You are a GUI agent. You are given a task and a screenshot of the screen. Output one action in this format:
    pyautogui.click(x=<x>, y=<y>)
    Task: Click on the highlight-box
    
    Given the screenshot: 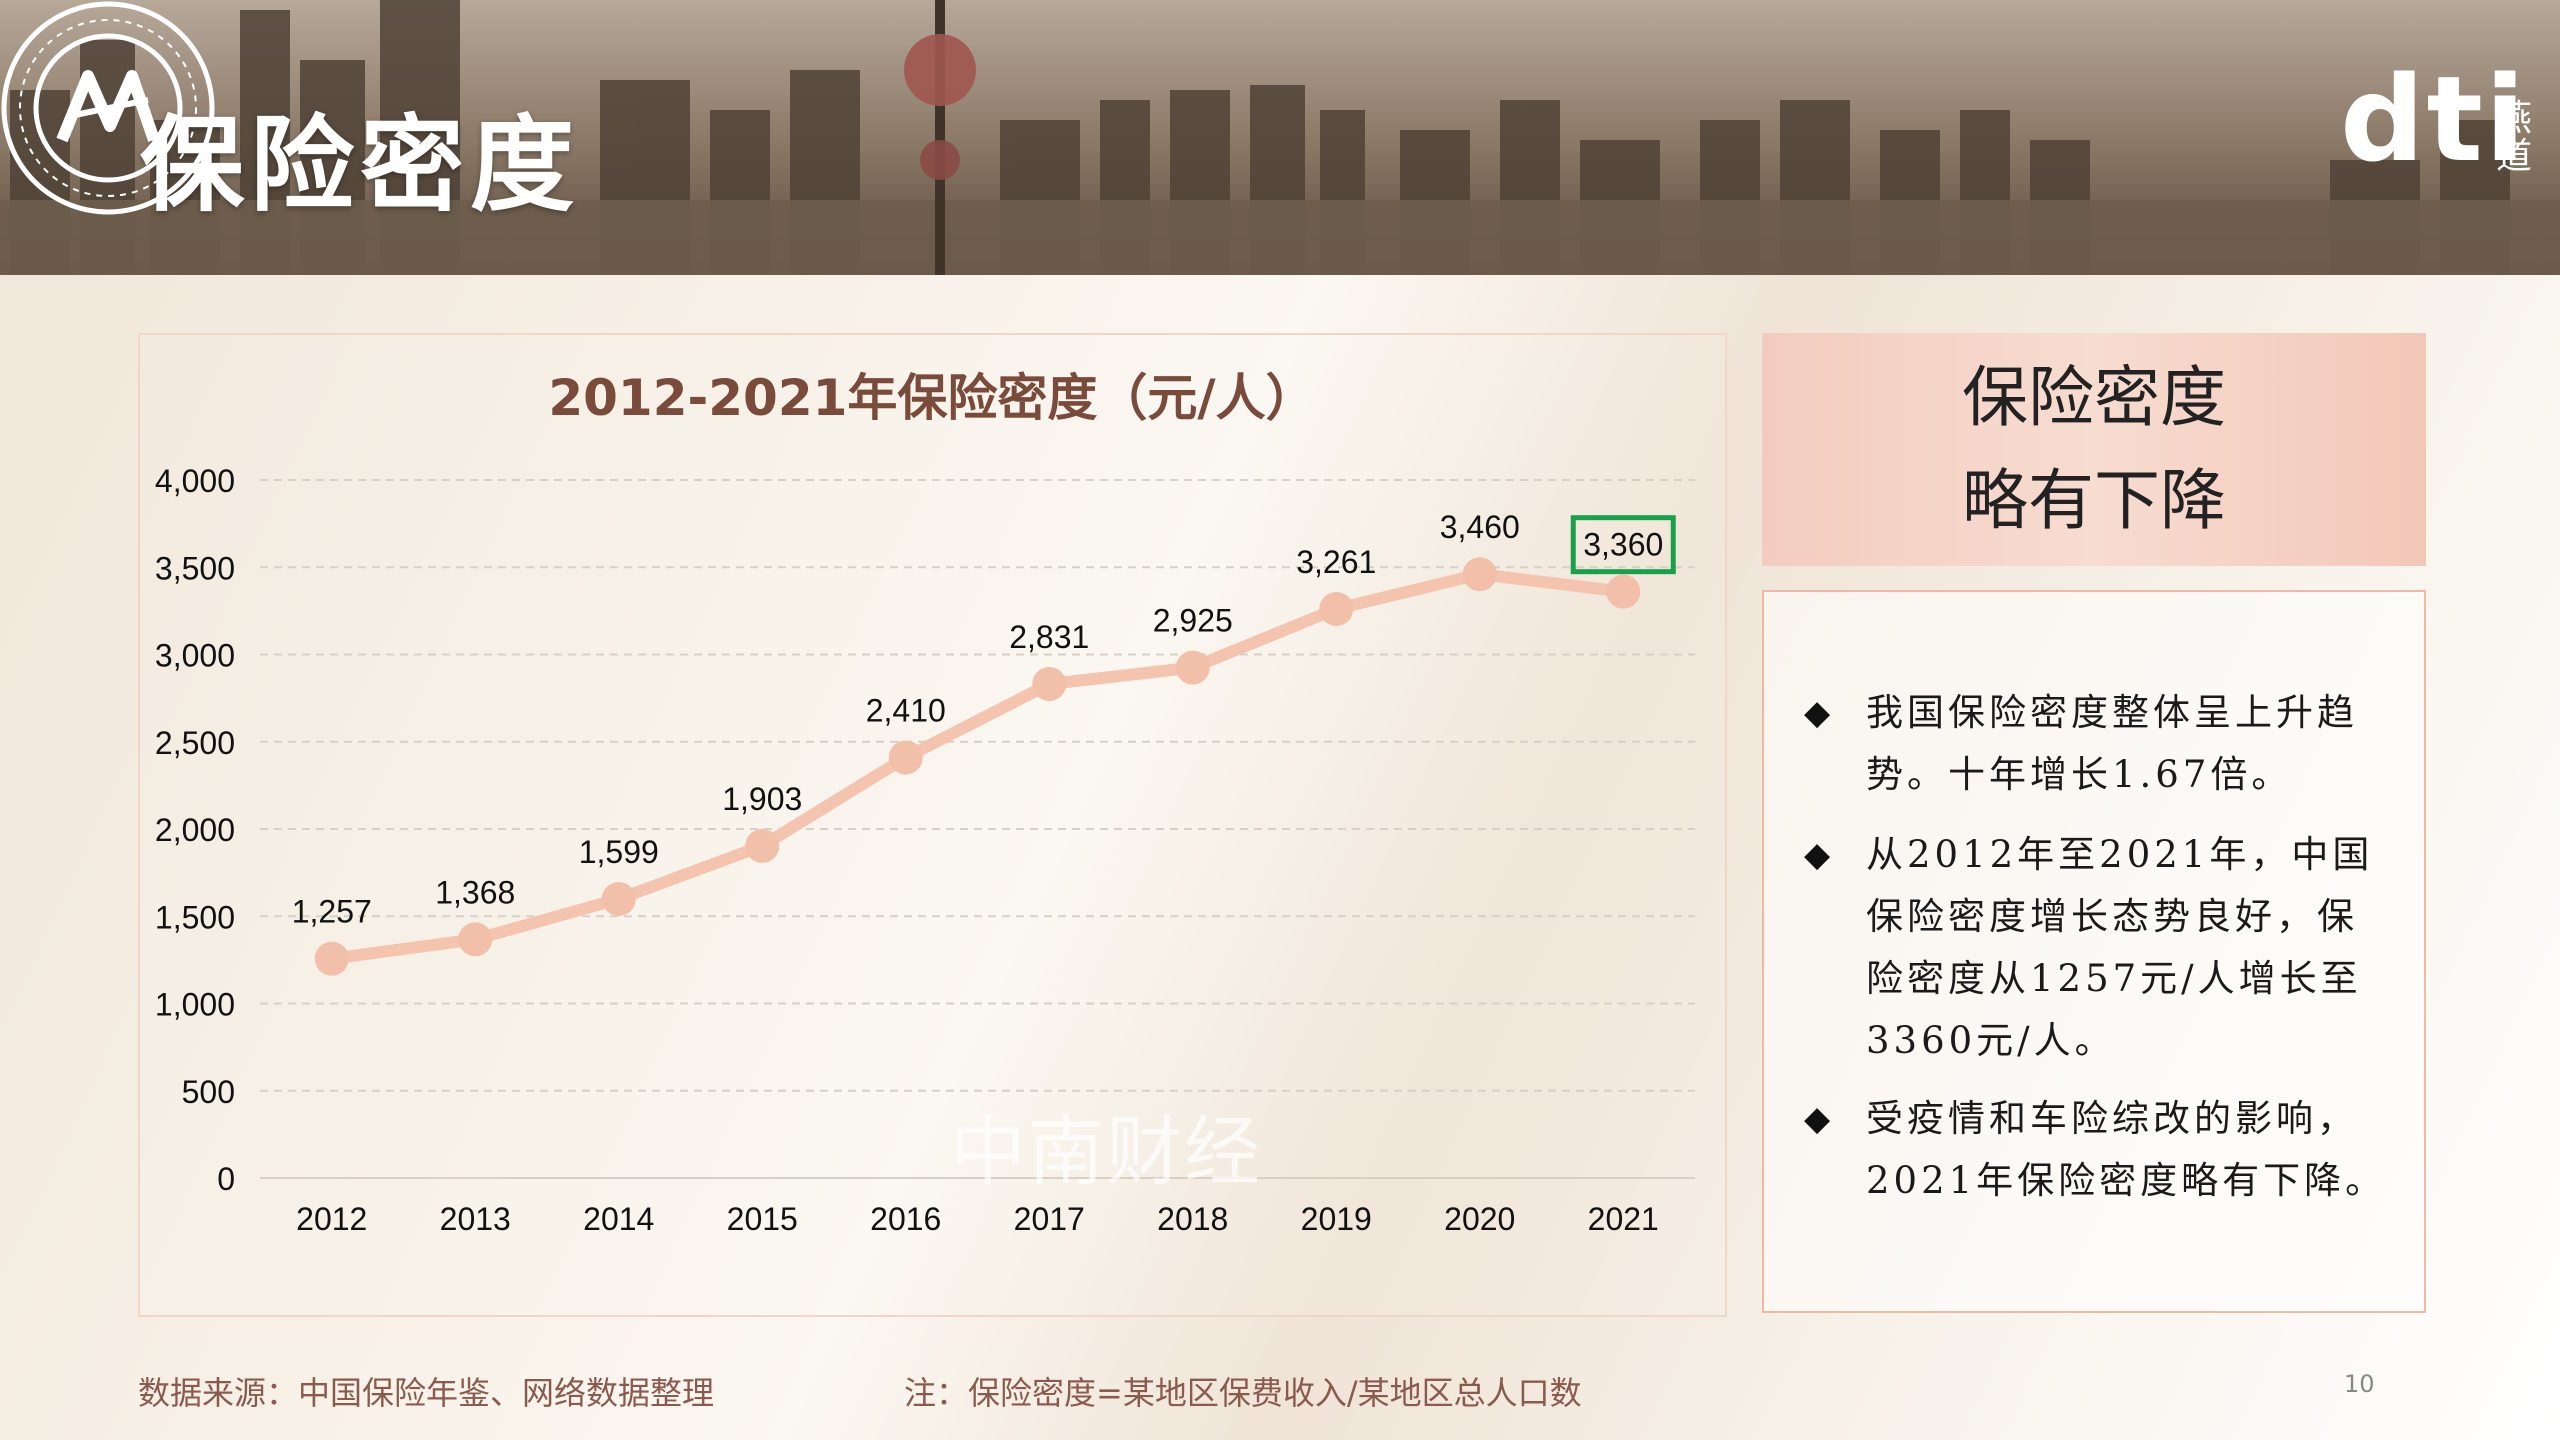 What is the action you would take?
    pyautogui.click(x=1623, y=545)
    